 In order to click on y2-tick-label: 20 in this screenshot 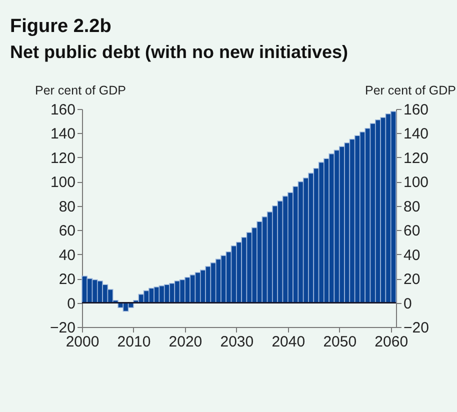, I will do `click(412, 279)`.